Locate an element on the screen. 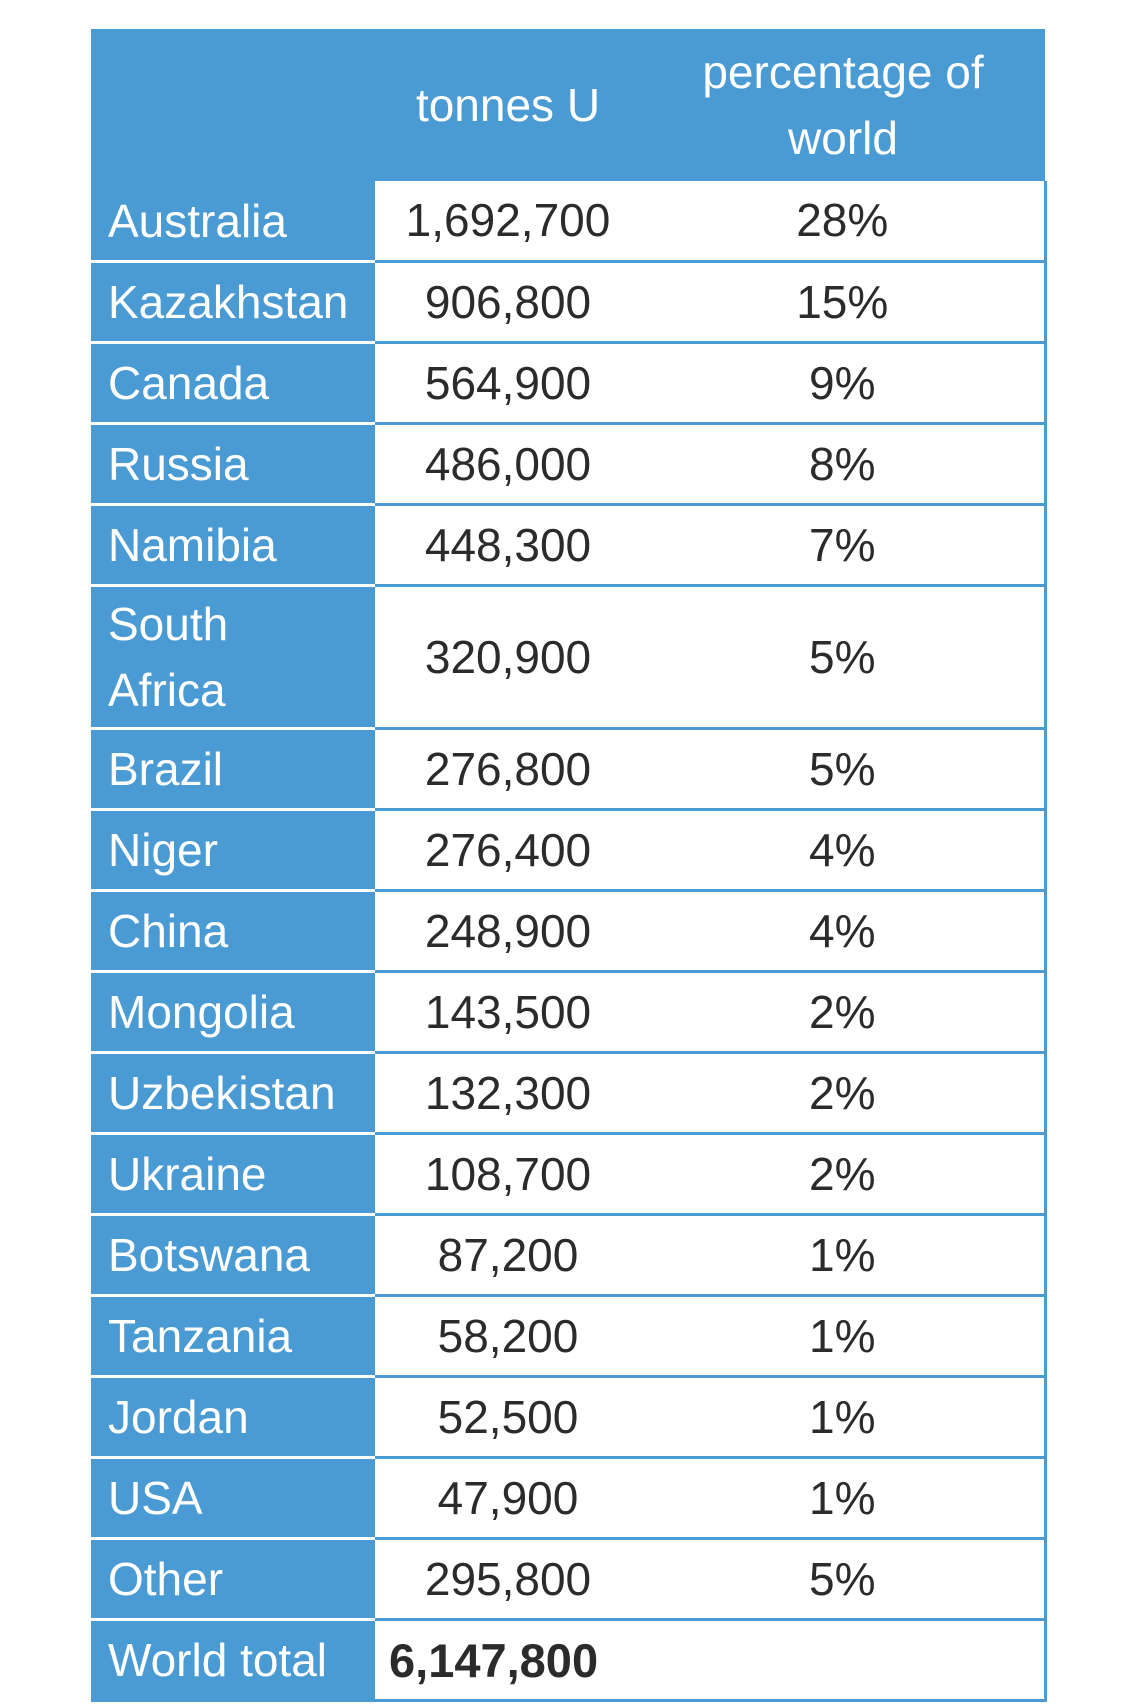 The image size is (1125, 1707). table-row: Other 295,800 5% is located at coordinates (569, 1579).